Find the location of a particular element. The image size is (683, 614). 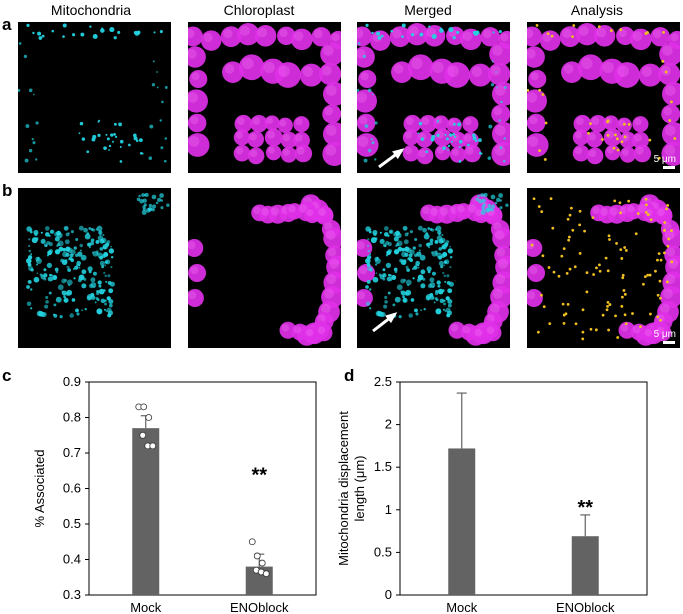

column-title-mitochondria: Mitochondria is located at coordinates (91, 10).